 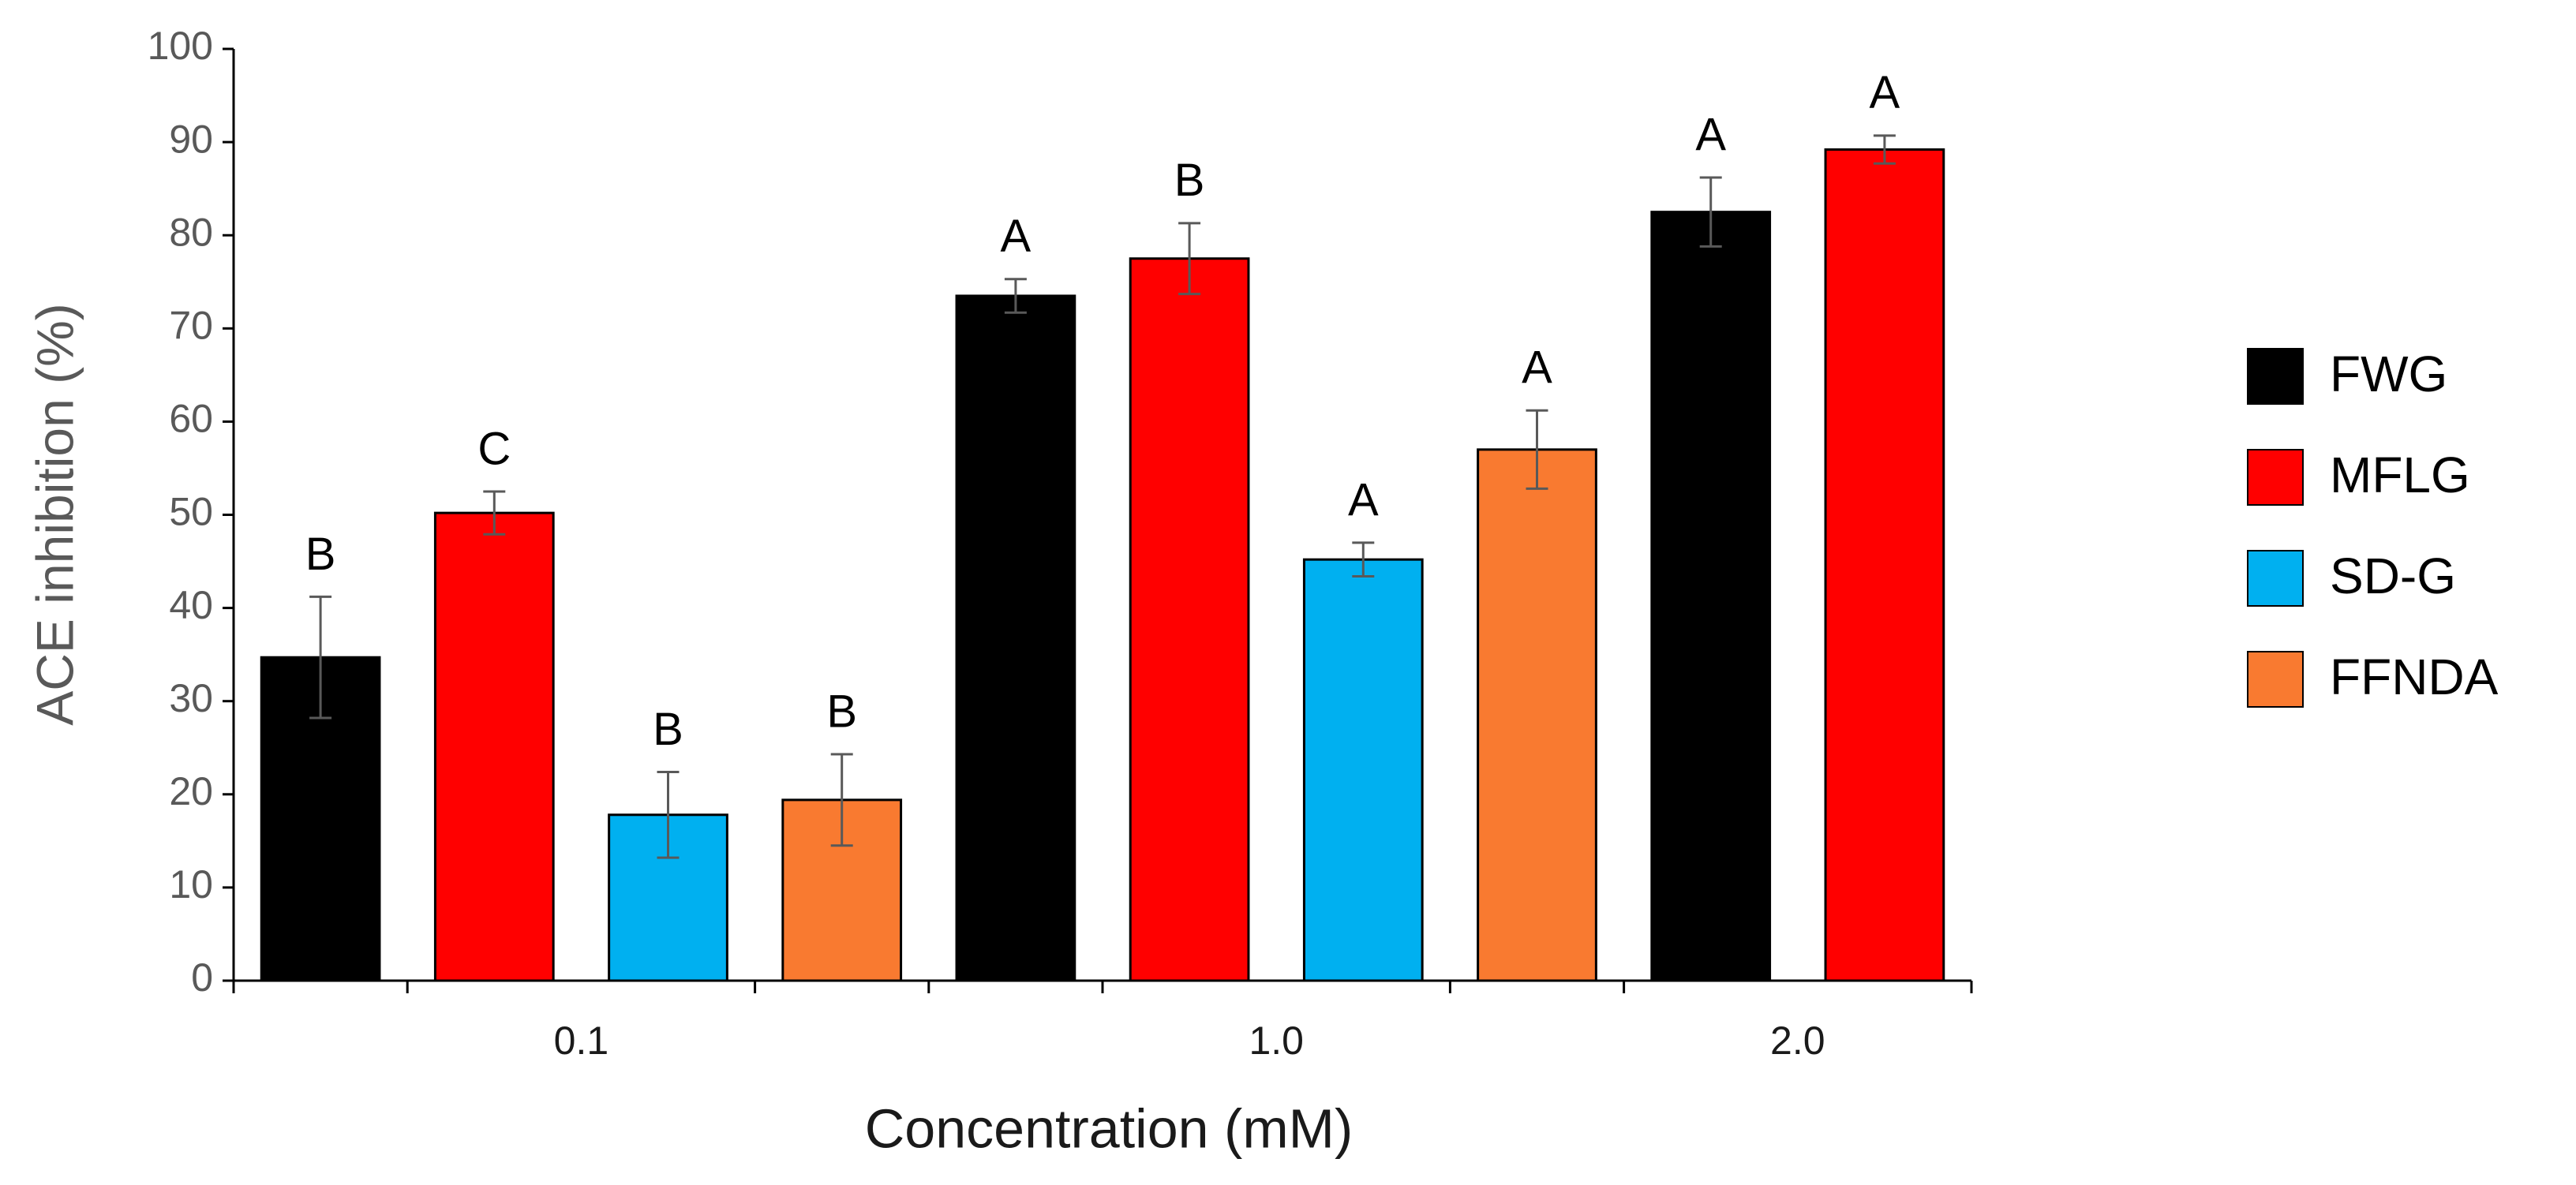 I want to click on x-tick-label: 1.0, so click(x=1276, y=1041).